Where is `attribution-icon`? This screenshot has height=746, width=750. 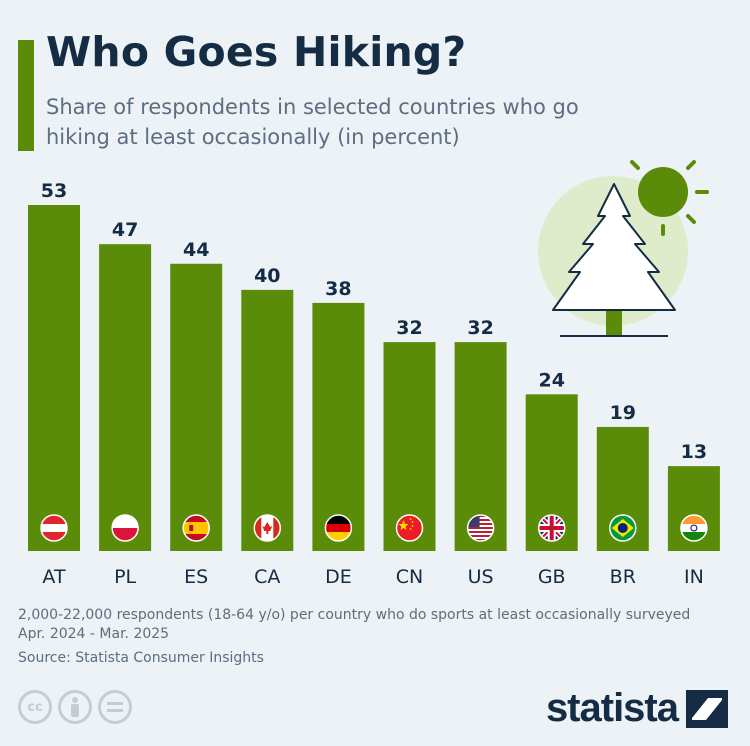 attribution-icon is located at coordinates (75, 707).